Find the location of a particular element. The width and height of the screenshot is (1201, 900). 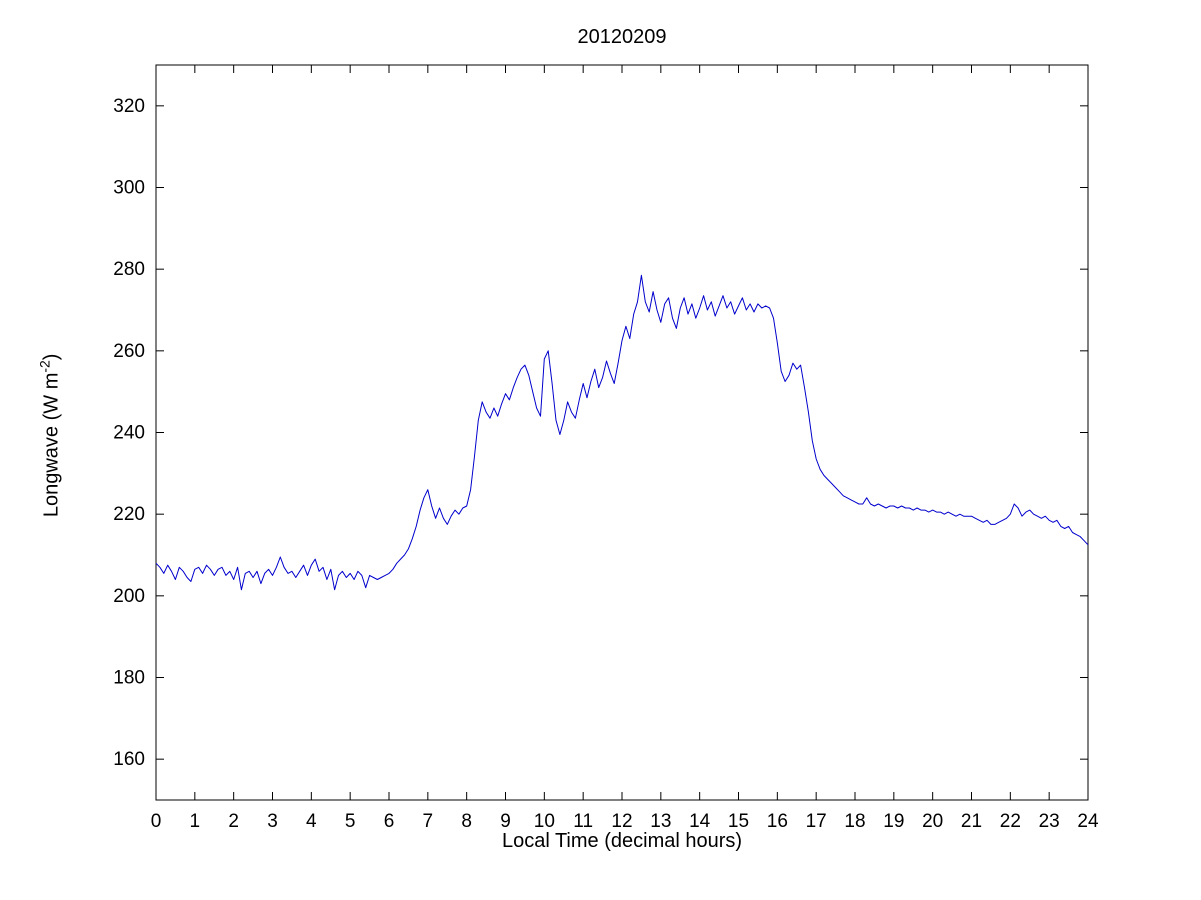

x-tick-label: 11 is located at coordinates (583, 821).